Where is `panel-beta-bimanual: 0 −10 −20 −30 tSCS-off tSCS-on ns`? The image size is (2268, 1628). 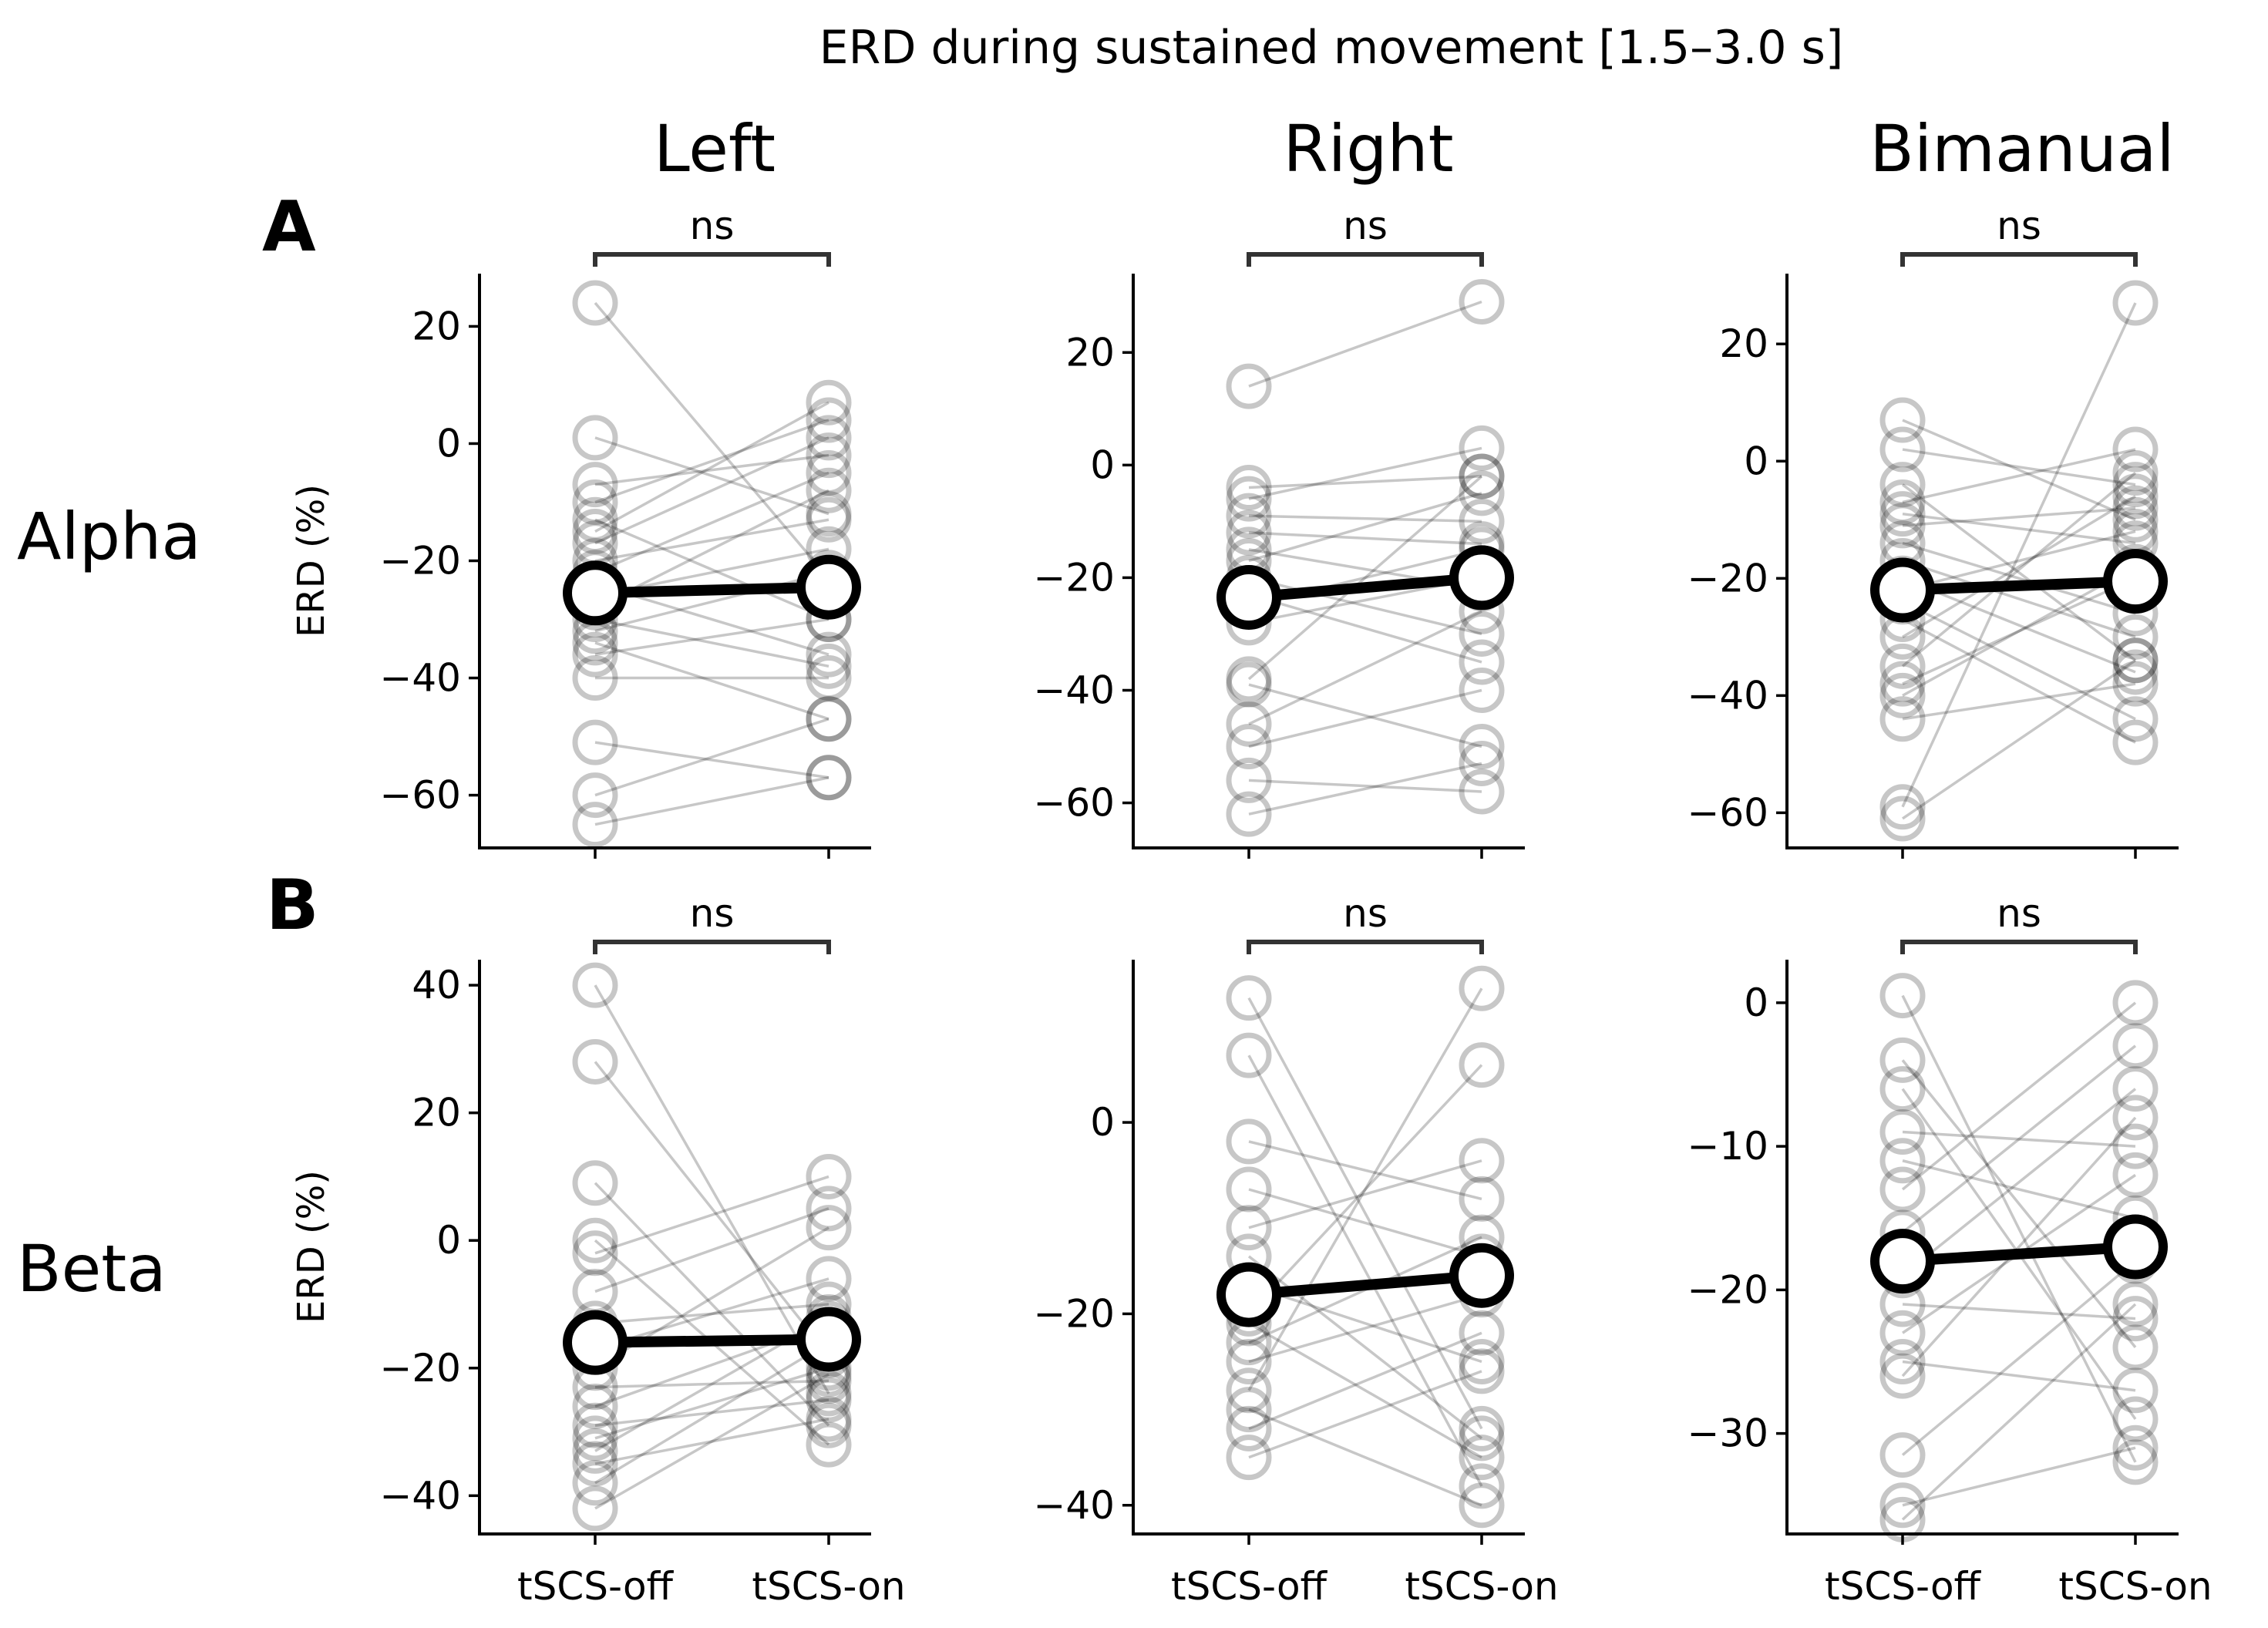
panel-beta-bimanual: 0 −10 −20 −30 tSCS-off tSCS-on ns is located at coordinates (1949, 1250).